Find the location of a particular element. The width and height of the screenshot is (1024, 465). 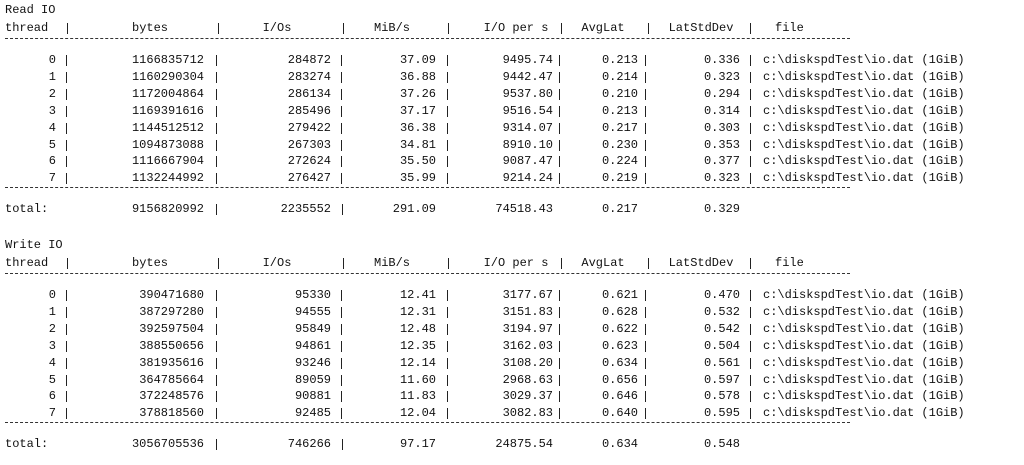

data-cell: 0.294 is located at coordinates (721, 93).